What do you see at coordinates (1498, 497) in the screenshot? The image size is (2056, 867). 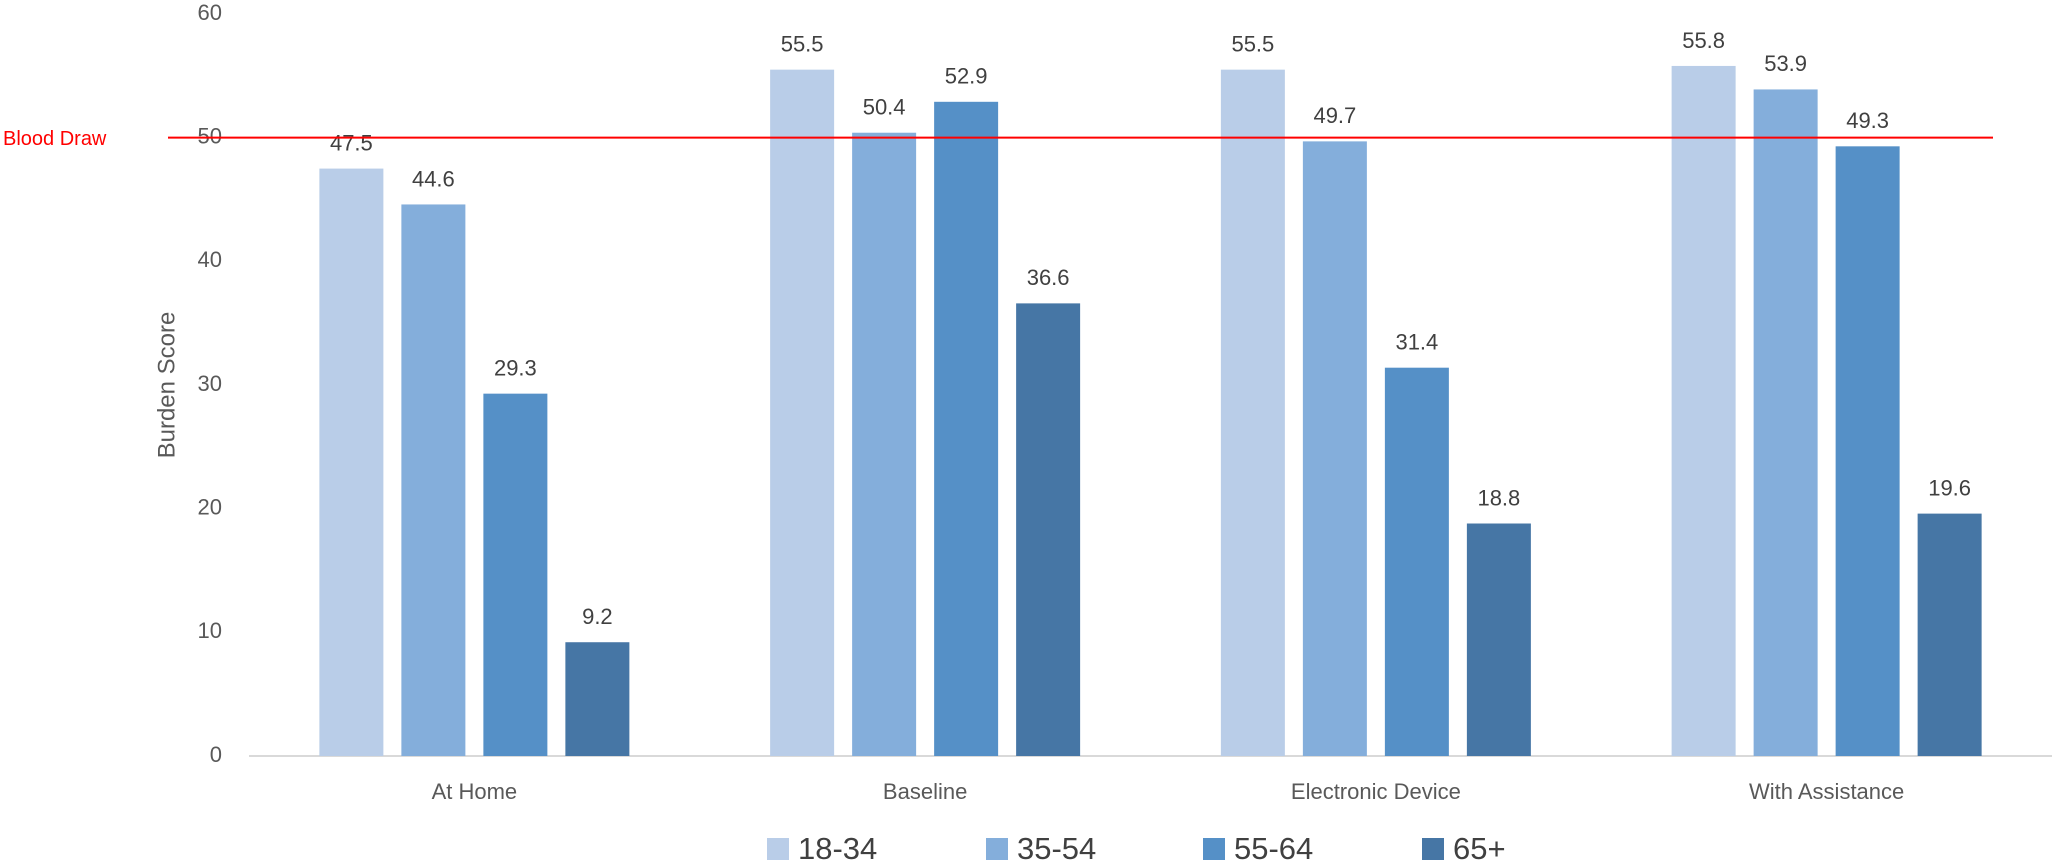 I see `value-label: 18.8` at bounding box center [1498, 497].